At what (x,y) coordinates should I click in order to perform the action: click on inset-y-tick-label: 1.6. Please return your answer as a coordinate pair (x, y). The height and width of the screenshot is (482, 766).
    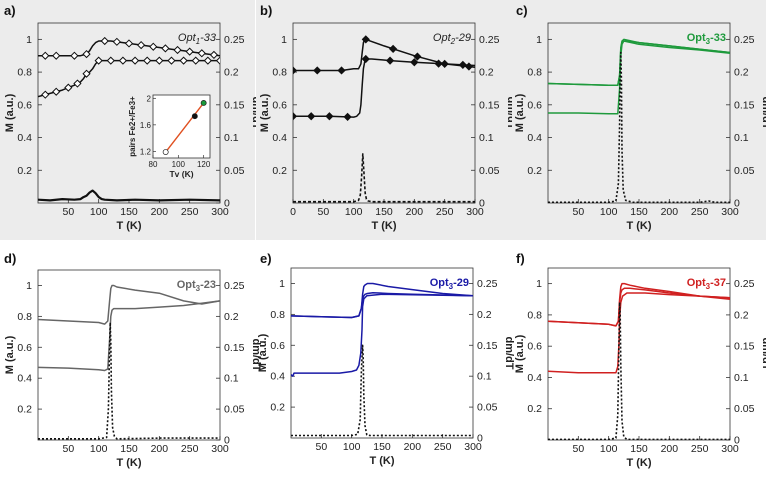
    Looking at the image, I should click on (146, 125).